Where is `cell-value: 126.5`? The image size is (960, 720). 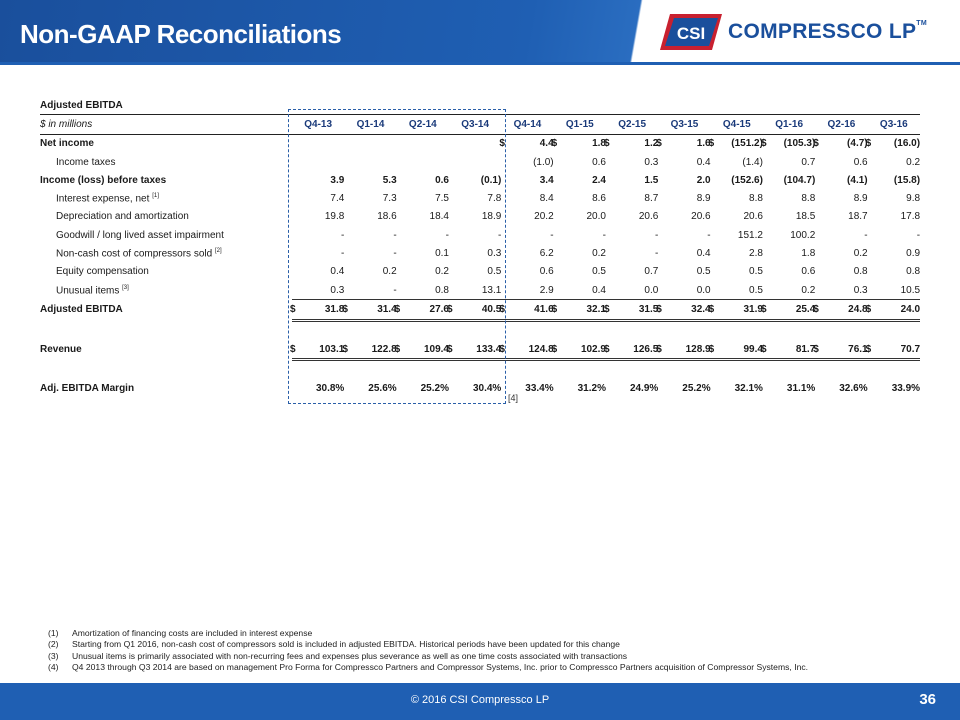
cell-value: 126.5 is located at coordinates (646, 349).